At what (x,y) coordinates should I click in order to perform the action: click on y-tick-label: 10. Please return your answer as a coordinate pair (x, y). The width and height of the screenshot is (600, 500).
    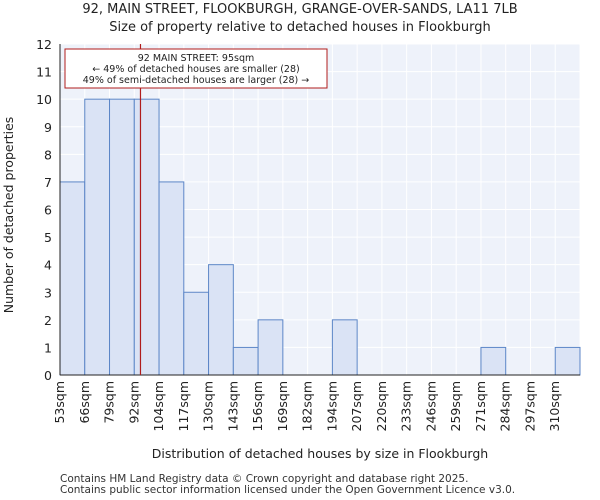
    Looking at the image, I should click on (44, 99).